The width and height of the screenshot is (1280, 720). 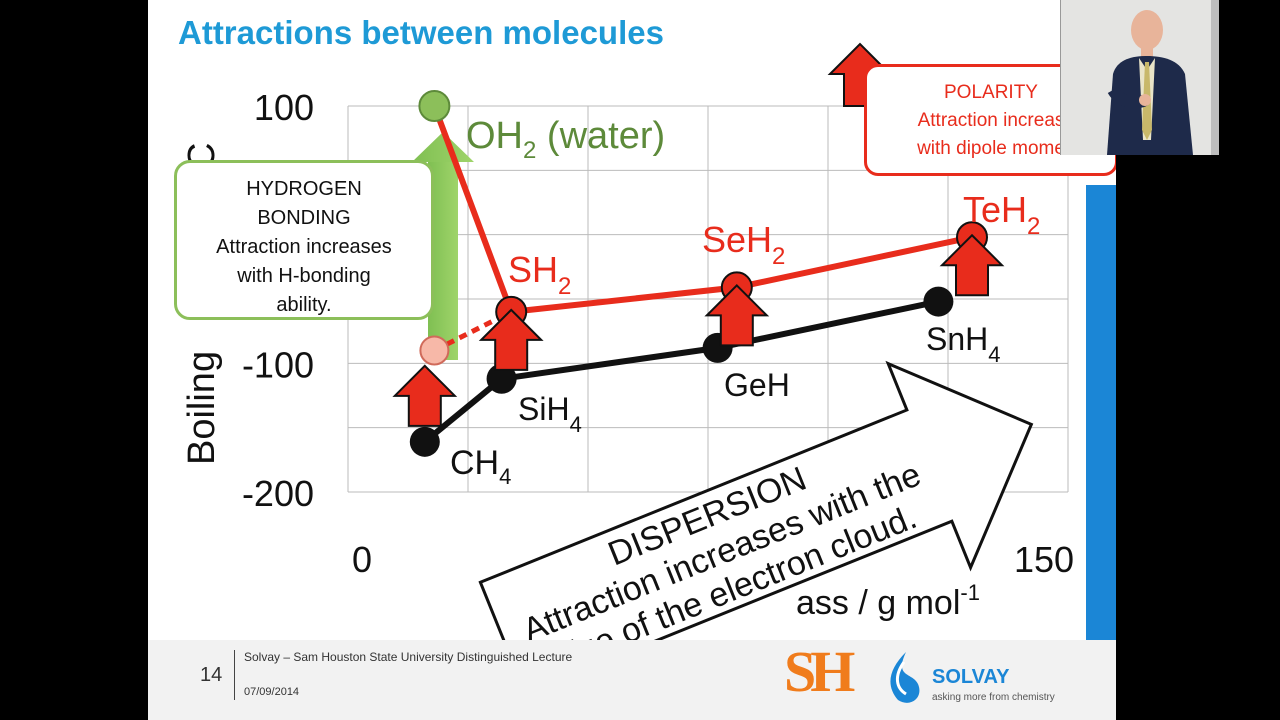 I want to click on polar-series-line, so click(x=702, y=210).